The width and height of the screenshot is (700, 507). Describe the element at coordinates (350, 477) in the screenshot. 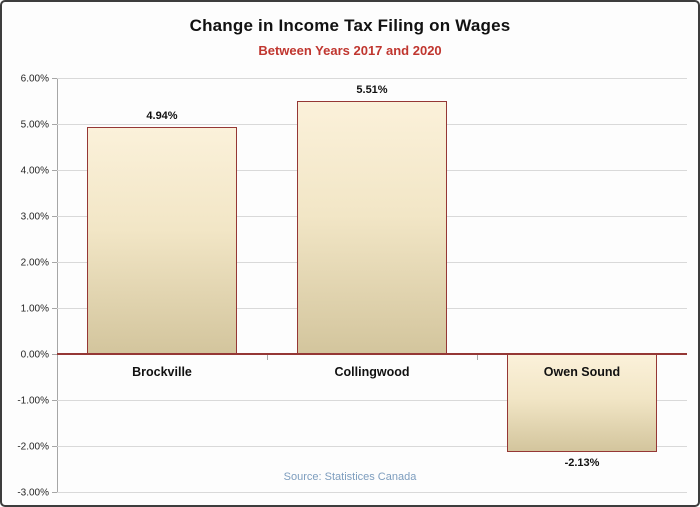

I see `source-note: Source: Statistices Canada` at that location.